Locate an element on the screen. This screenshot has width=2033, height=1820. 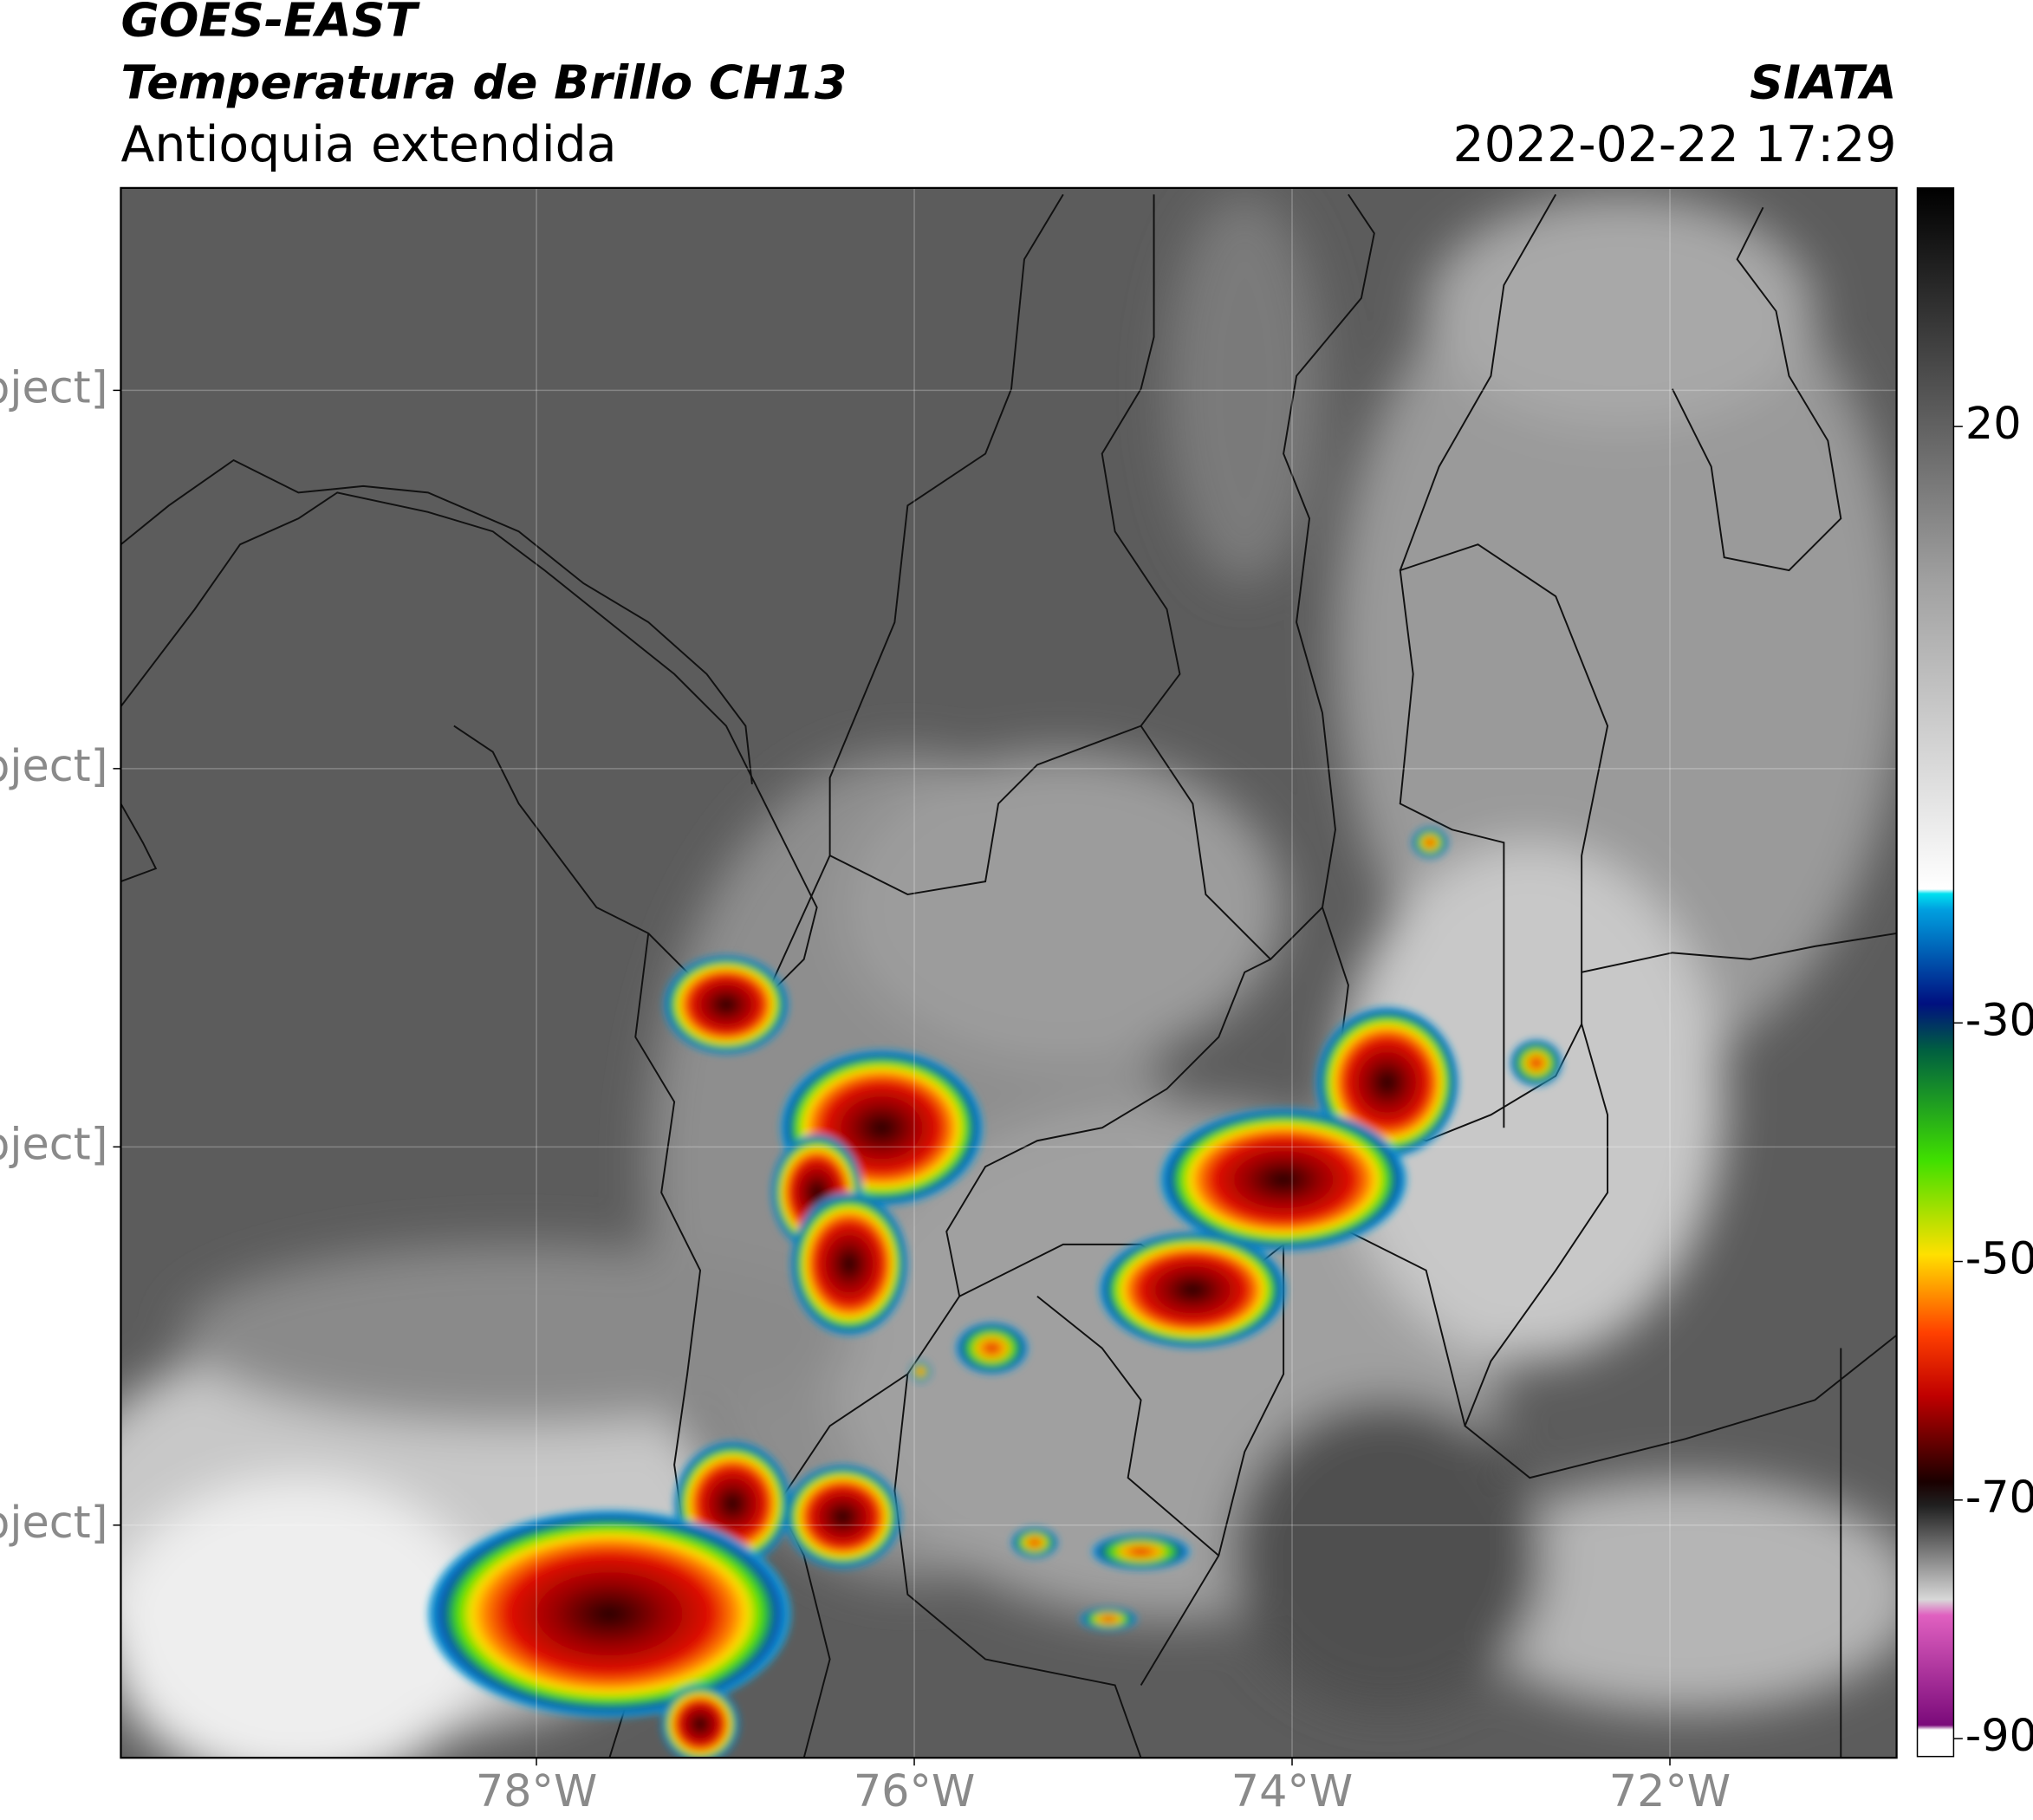
colorbar-tick-label: -70 is located at coordinates (1999, 1497).